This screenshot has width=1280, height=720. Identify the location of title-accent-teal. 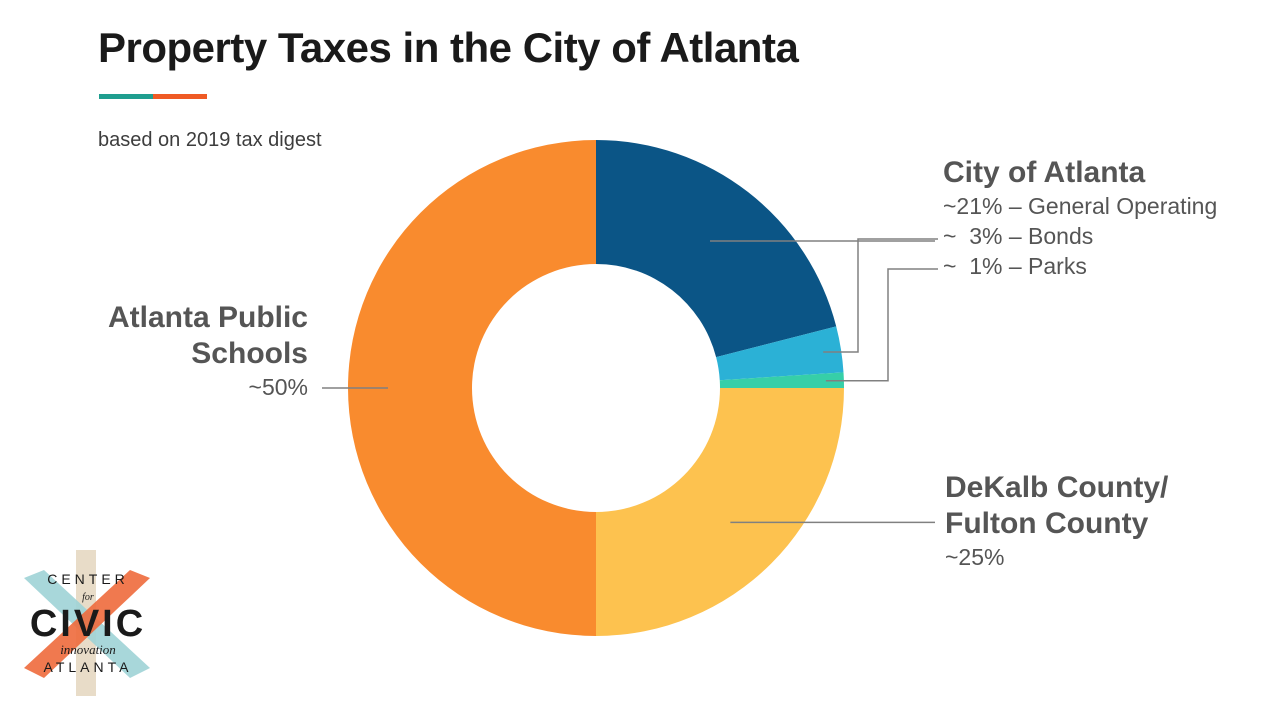
(126, 96).